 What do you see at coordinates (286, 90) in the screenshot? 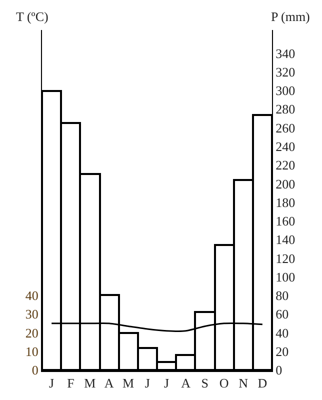
I see `y2-tick-label: 300` at bounding box center [286, 90].